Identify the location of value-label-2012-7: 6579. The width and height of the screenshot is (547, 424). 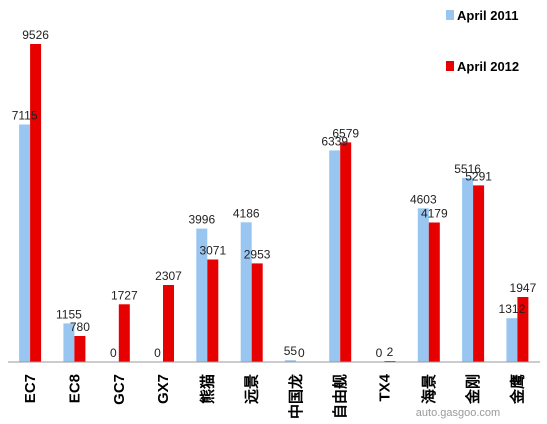
(345, 133).